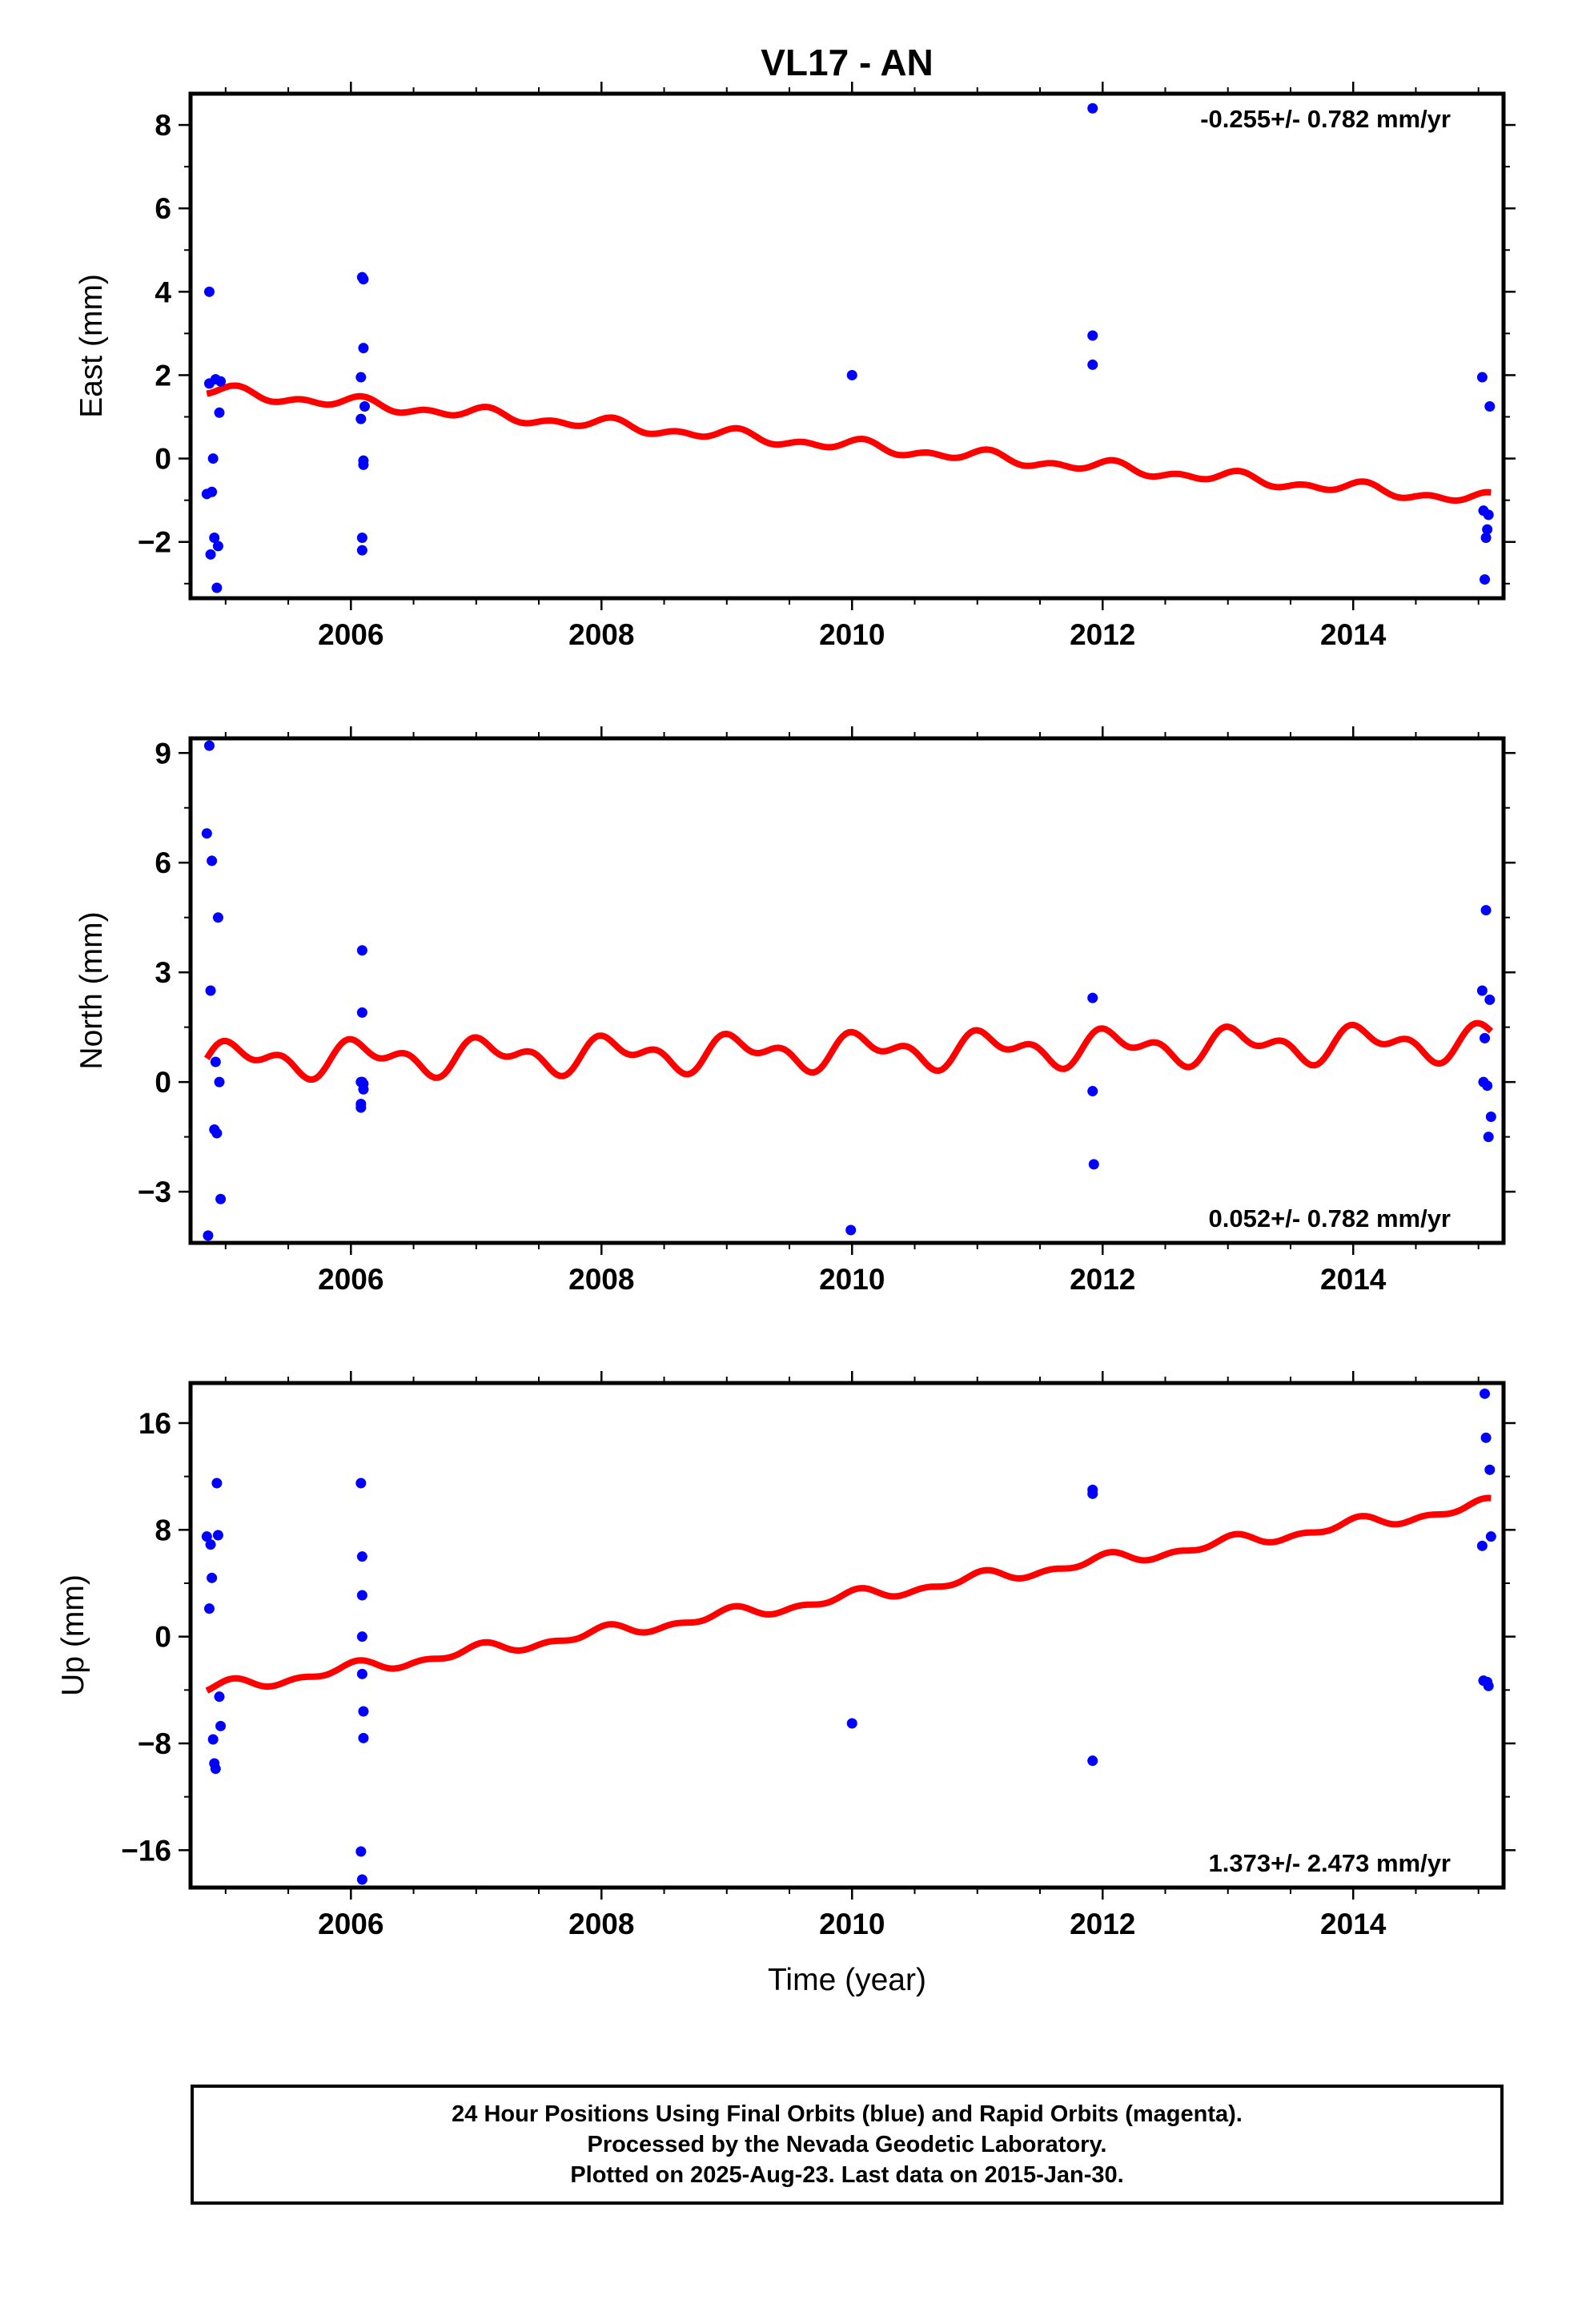  What do you see at coordinates (146, 1850) in the screenshot?
I see `y-tick-label: −16` at bounding box center [146, 1850].